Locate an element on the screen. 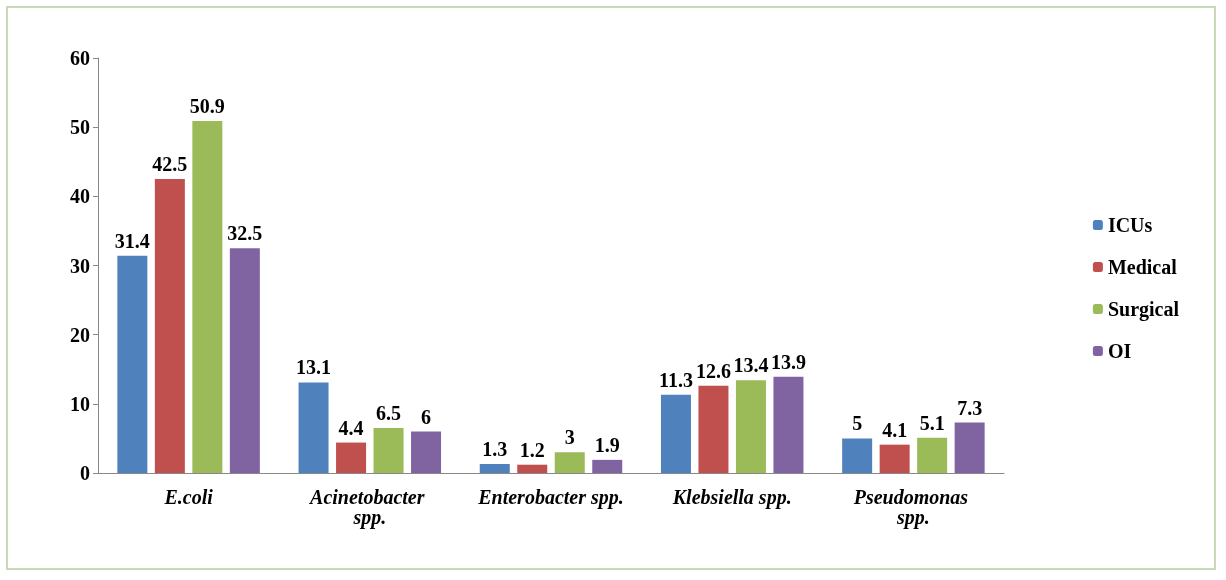 The width and height of the screenshot is (1226, 580). x-tick-label: Pseudomonas spp. is located at coordinates (913, 507).